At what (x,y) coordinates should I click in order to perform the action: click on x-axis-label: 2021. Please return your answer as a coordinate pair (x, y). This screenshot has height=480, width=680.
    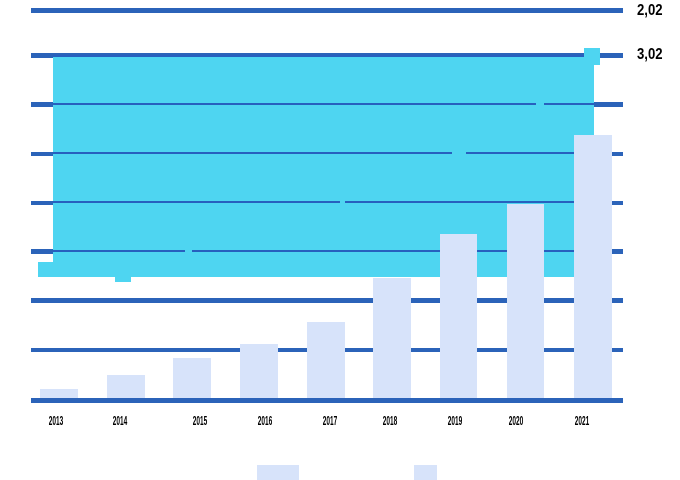
    Looking at the image, I should click on (581, 420).